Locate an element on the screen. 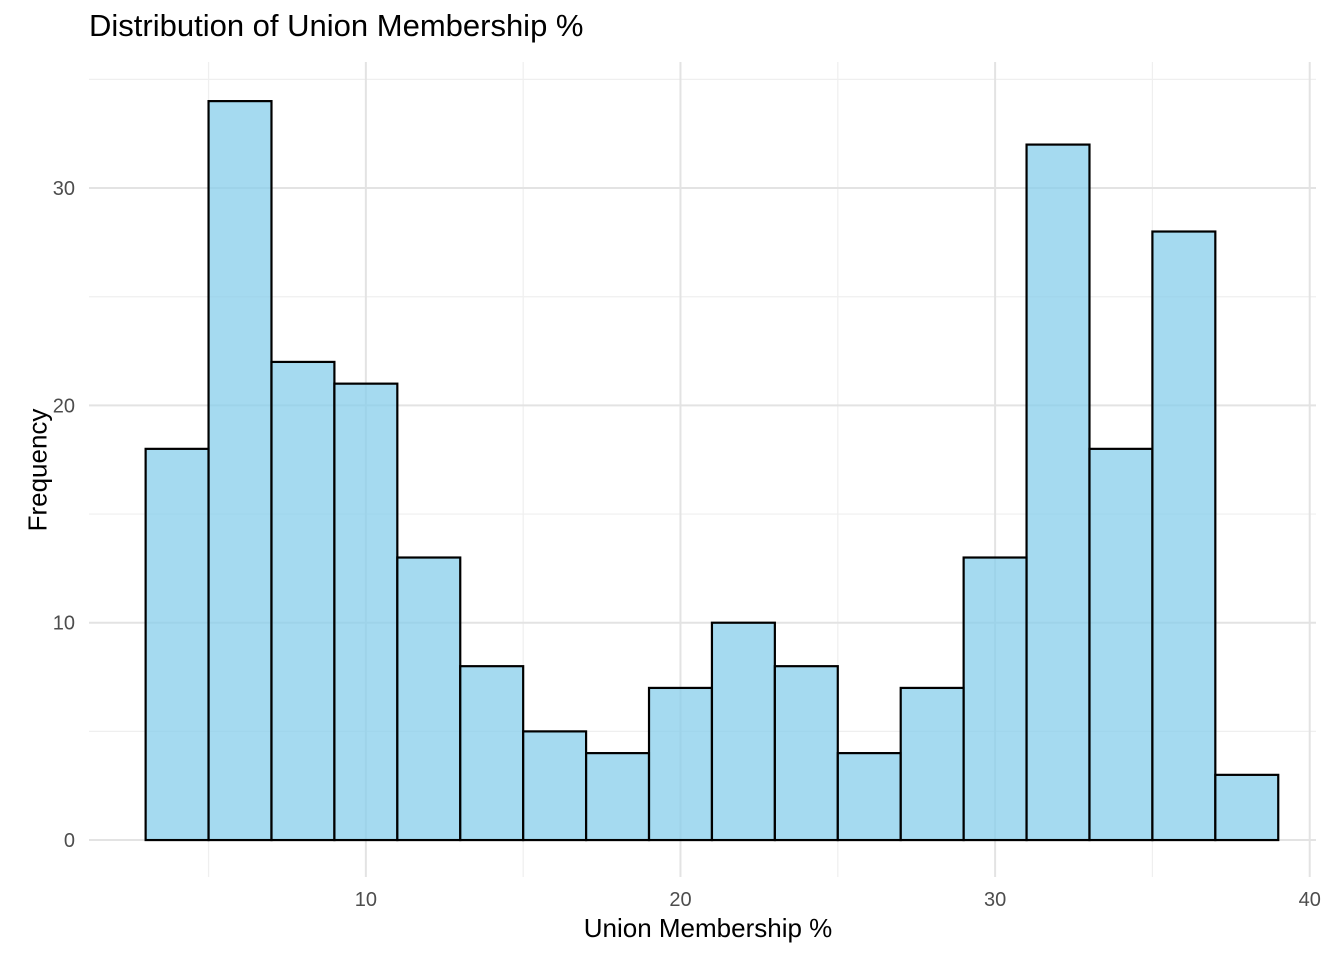 Image resolution: width=1344 pixels, height=960 pixels. y-axis-label: Frequency is located at coordinates (37, 470).